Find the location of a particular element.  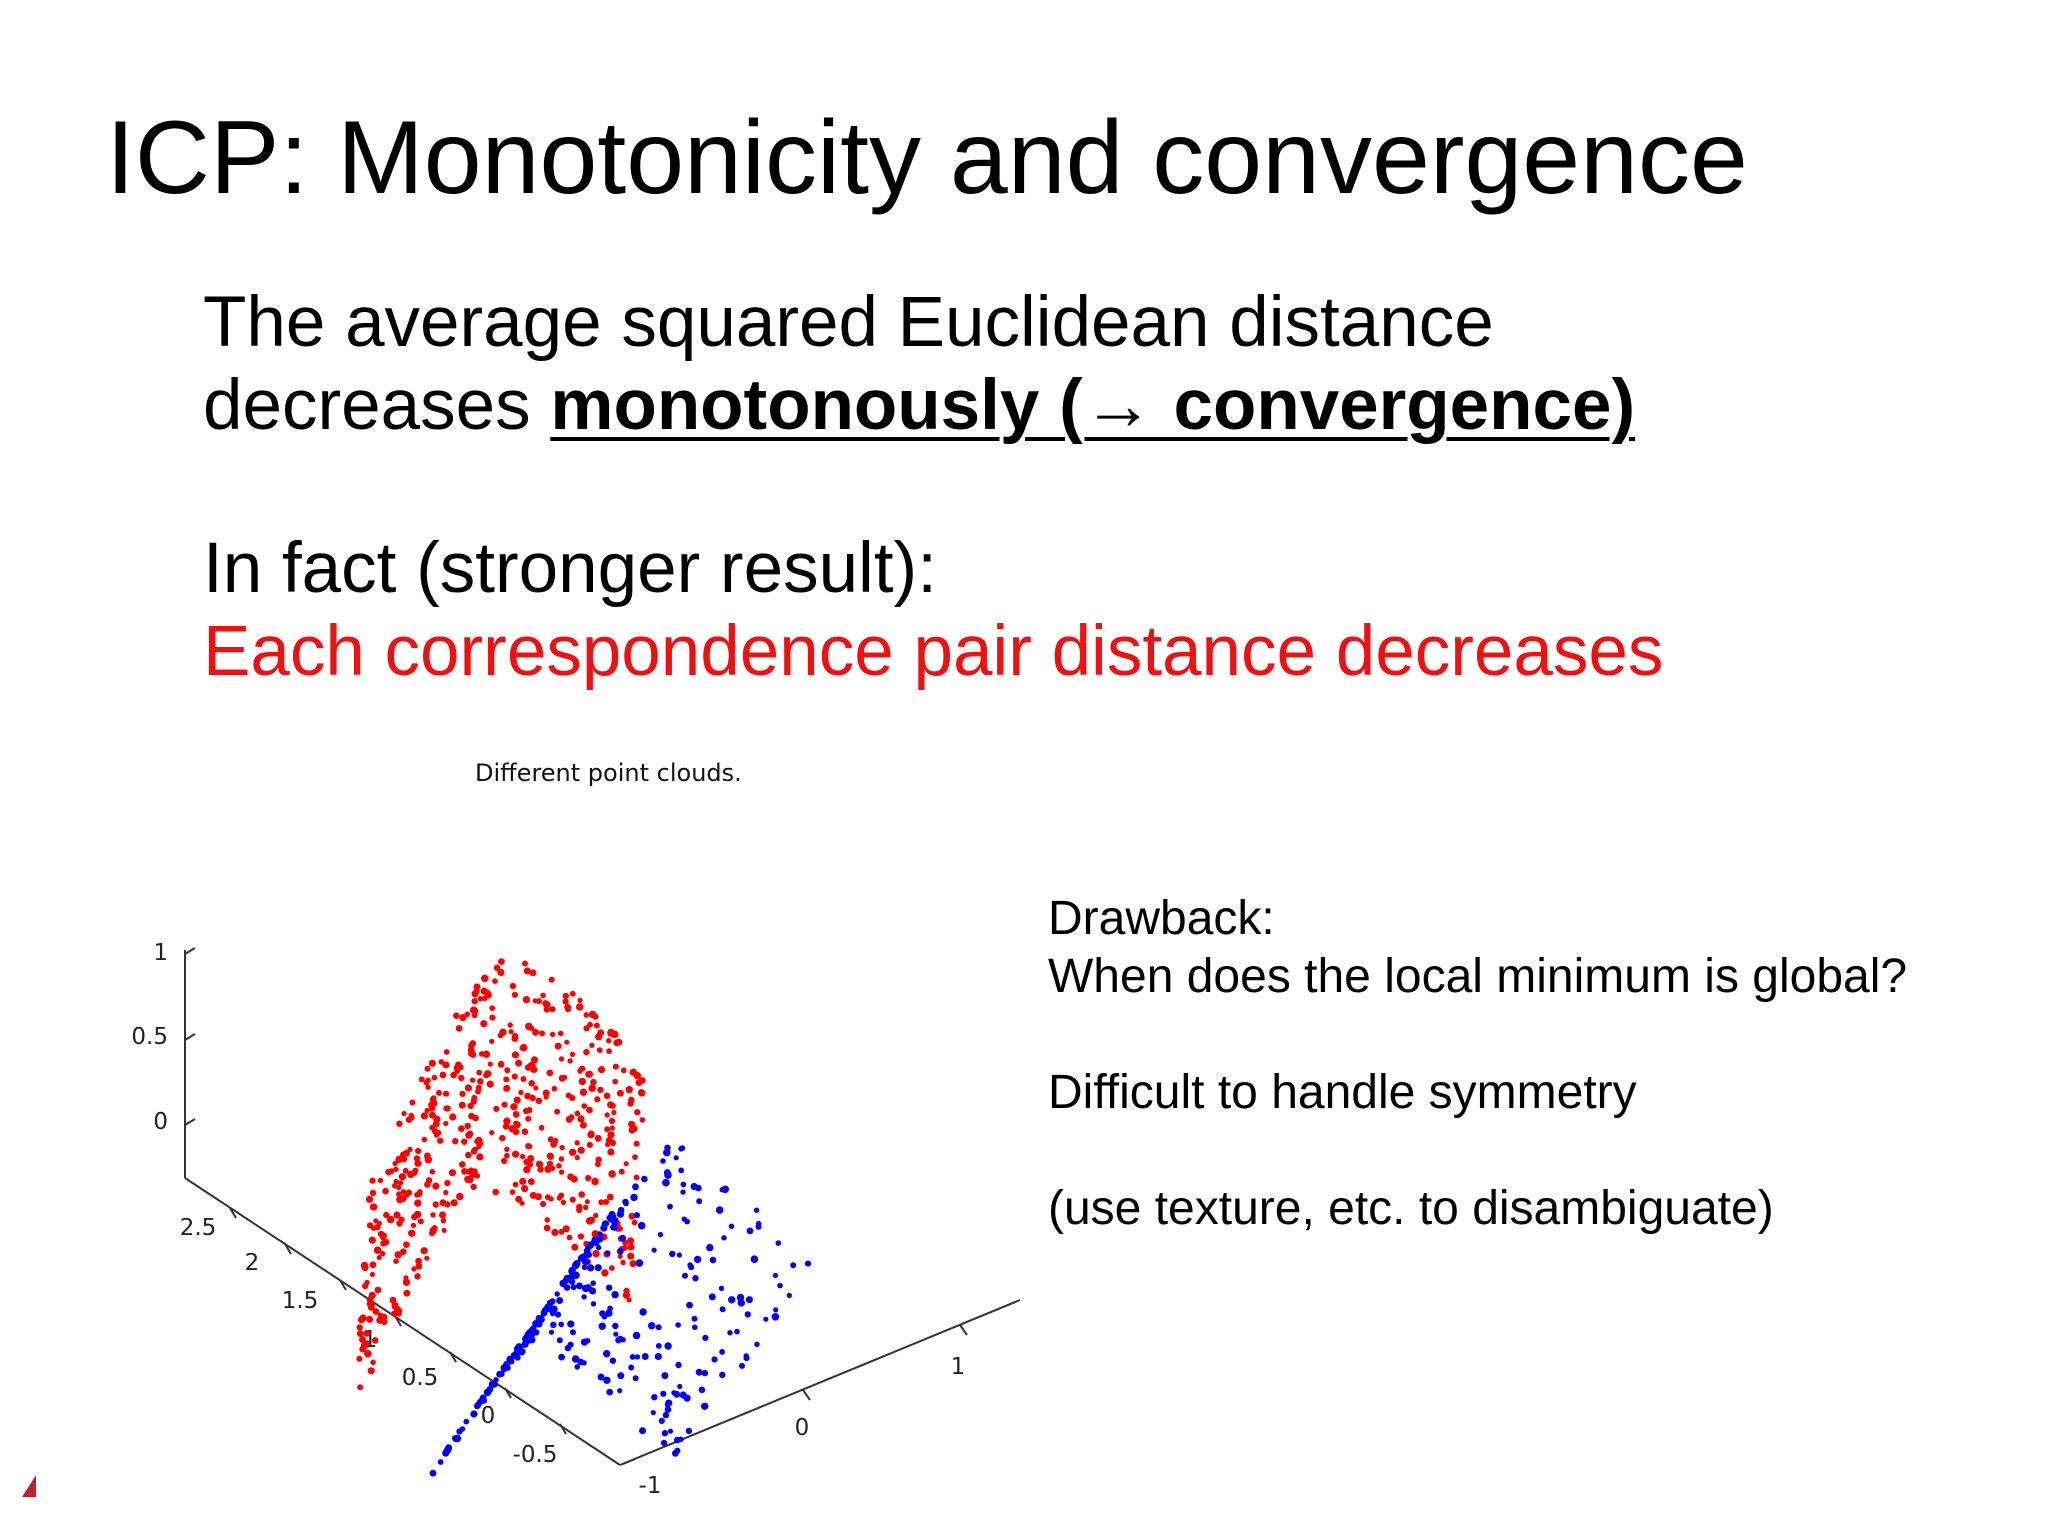

y-tick-label: 0 is located at coordinates (488, 1416).